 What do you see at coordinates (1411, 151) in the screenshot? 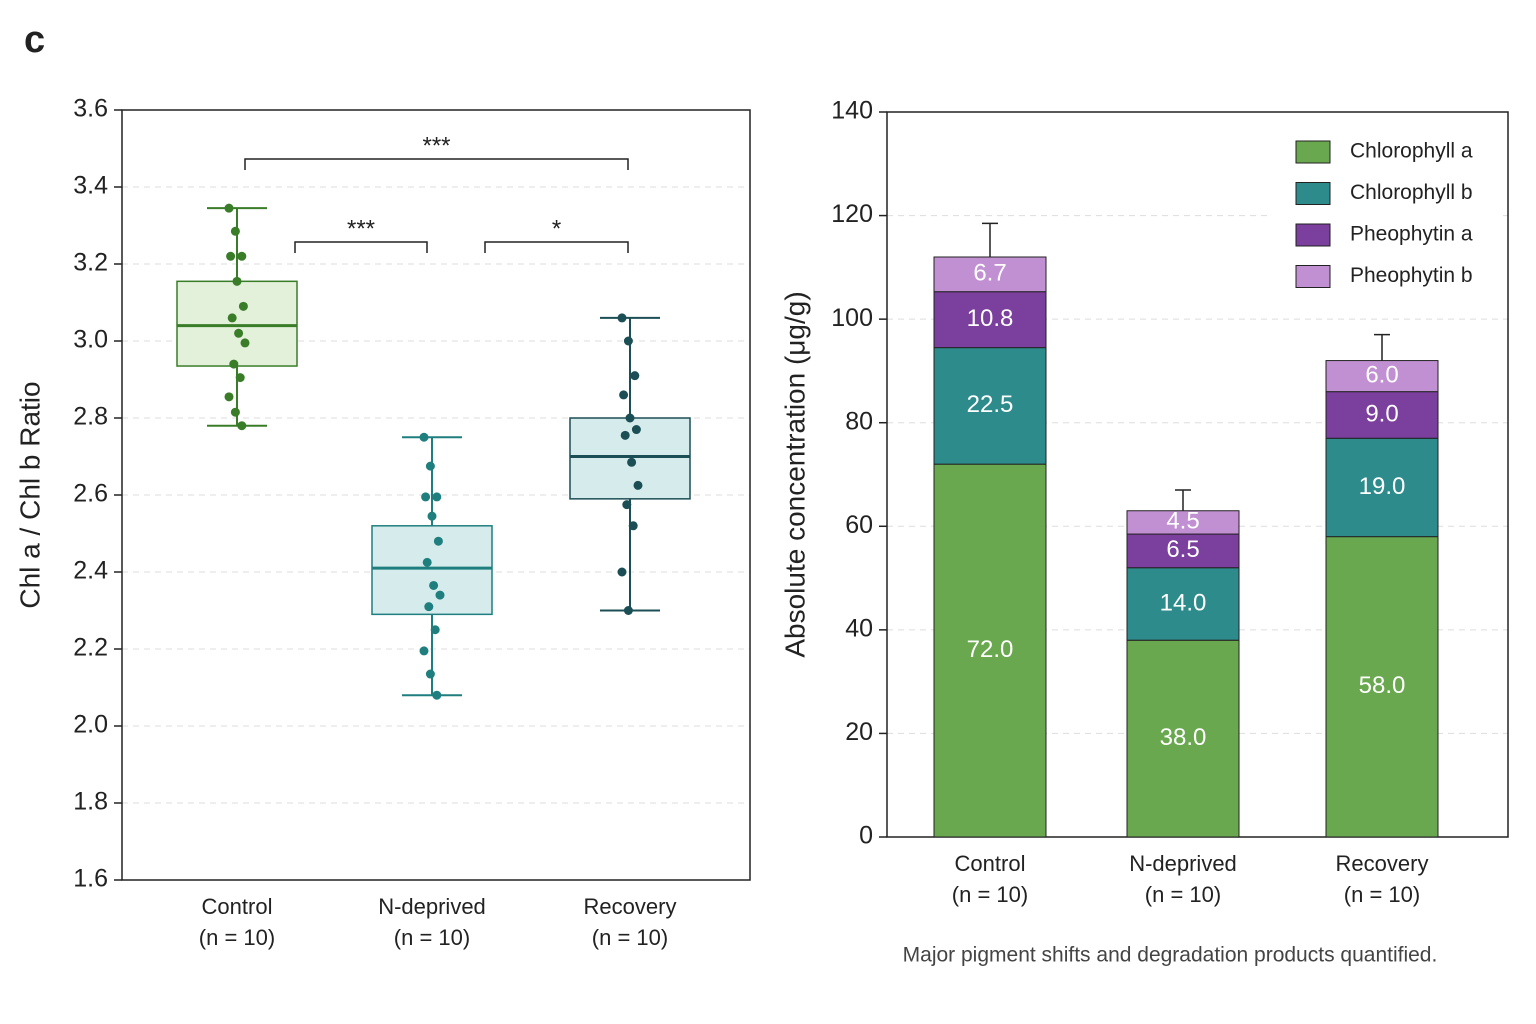
I see `legend-label: Chlorophyll a` at bounding box center [1411, 151].